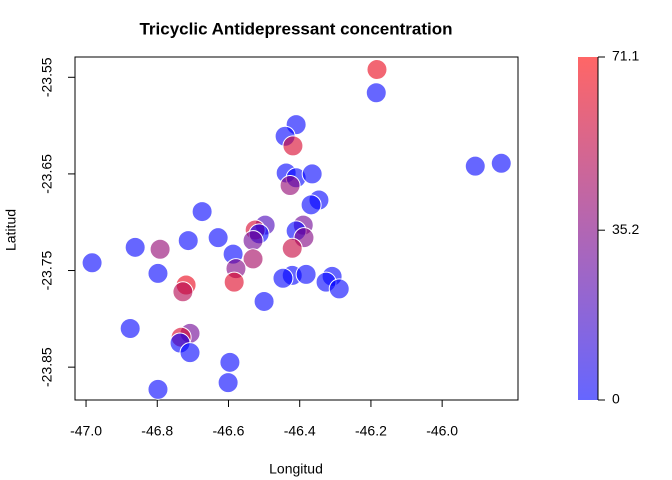  I want to click on x-tick-label: -47.0, so click(86, 431).